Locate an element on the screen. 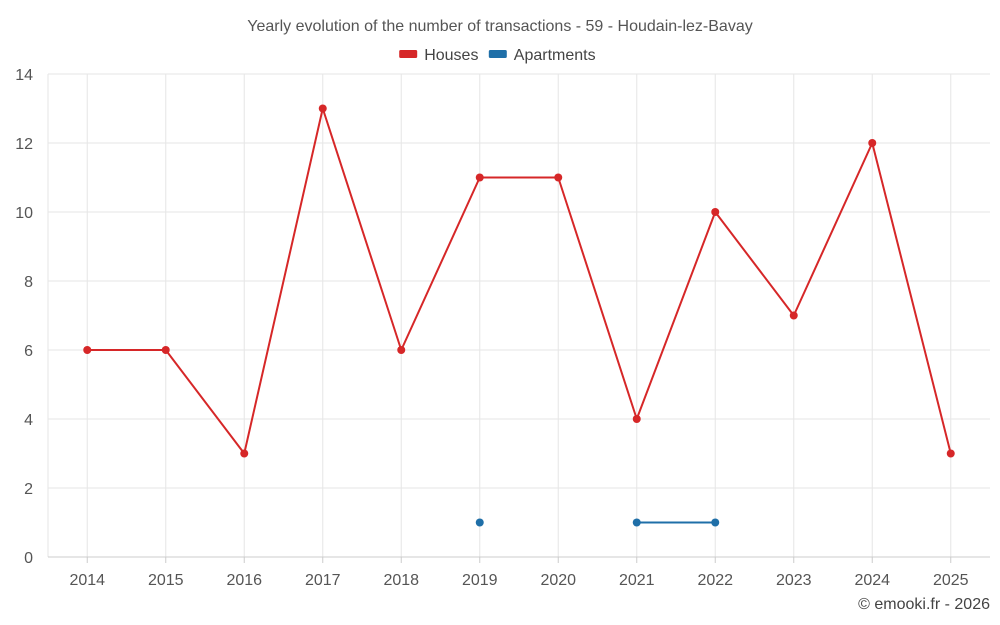 The image size is (1000, 625). y-tick-label: 6 is located at coordinates (28, 351).